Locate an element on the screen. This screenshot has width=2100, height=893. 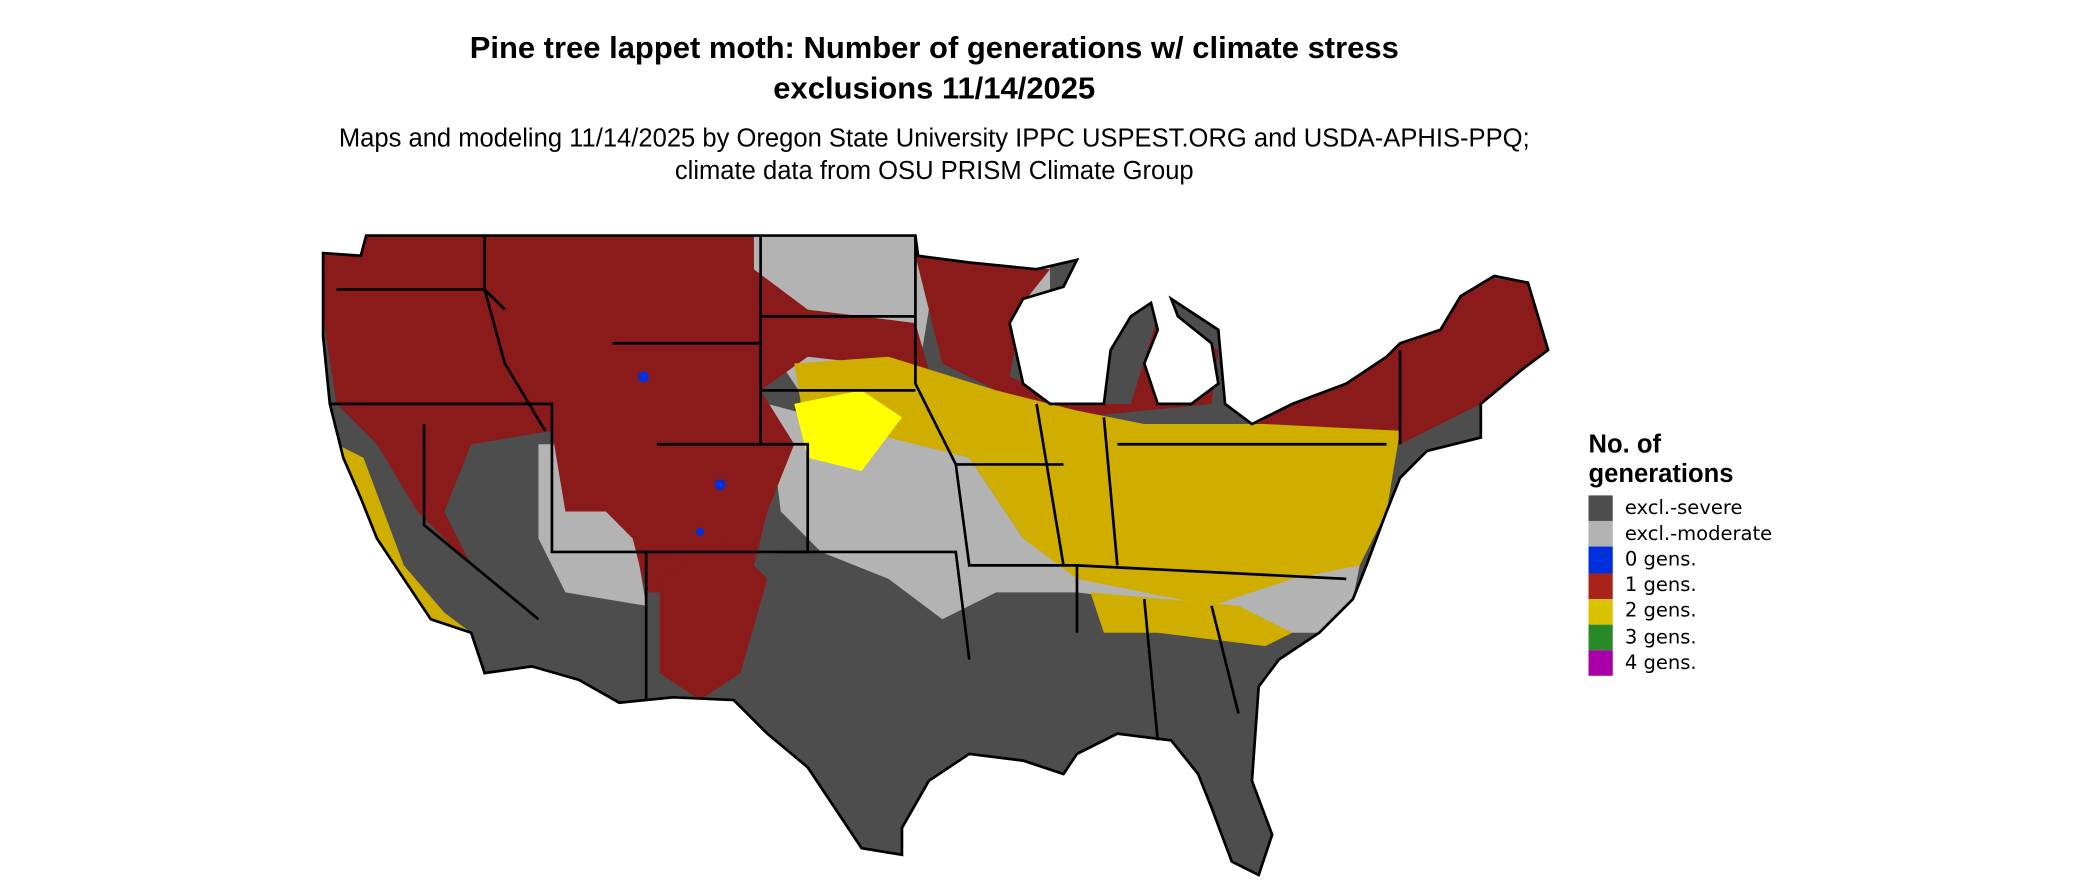
legend-item: 3 gens. is located at coordinates (1682, 637).